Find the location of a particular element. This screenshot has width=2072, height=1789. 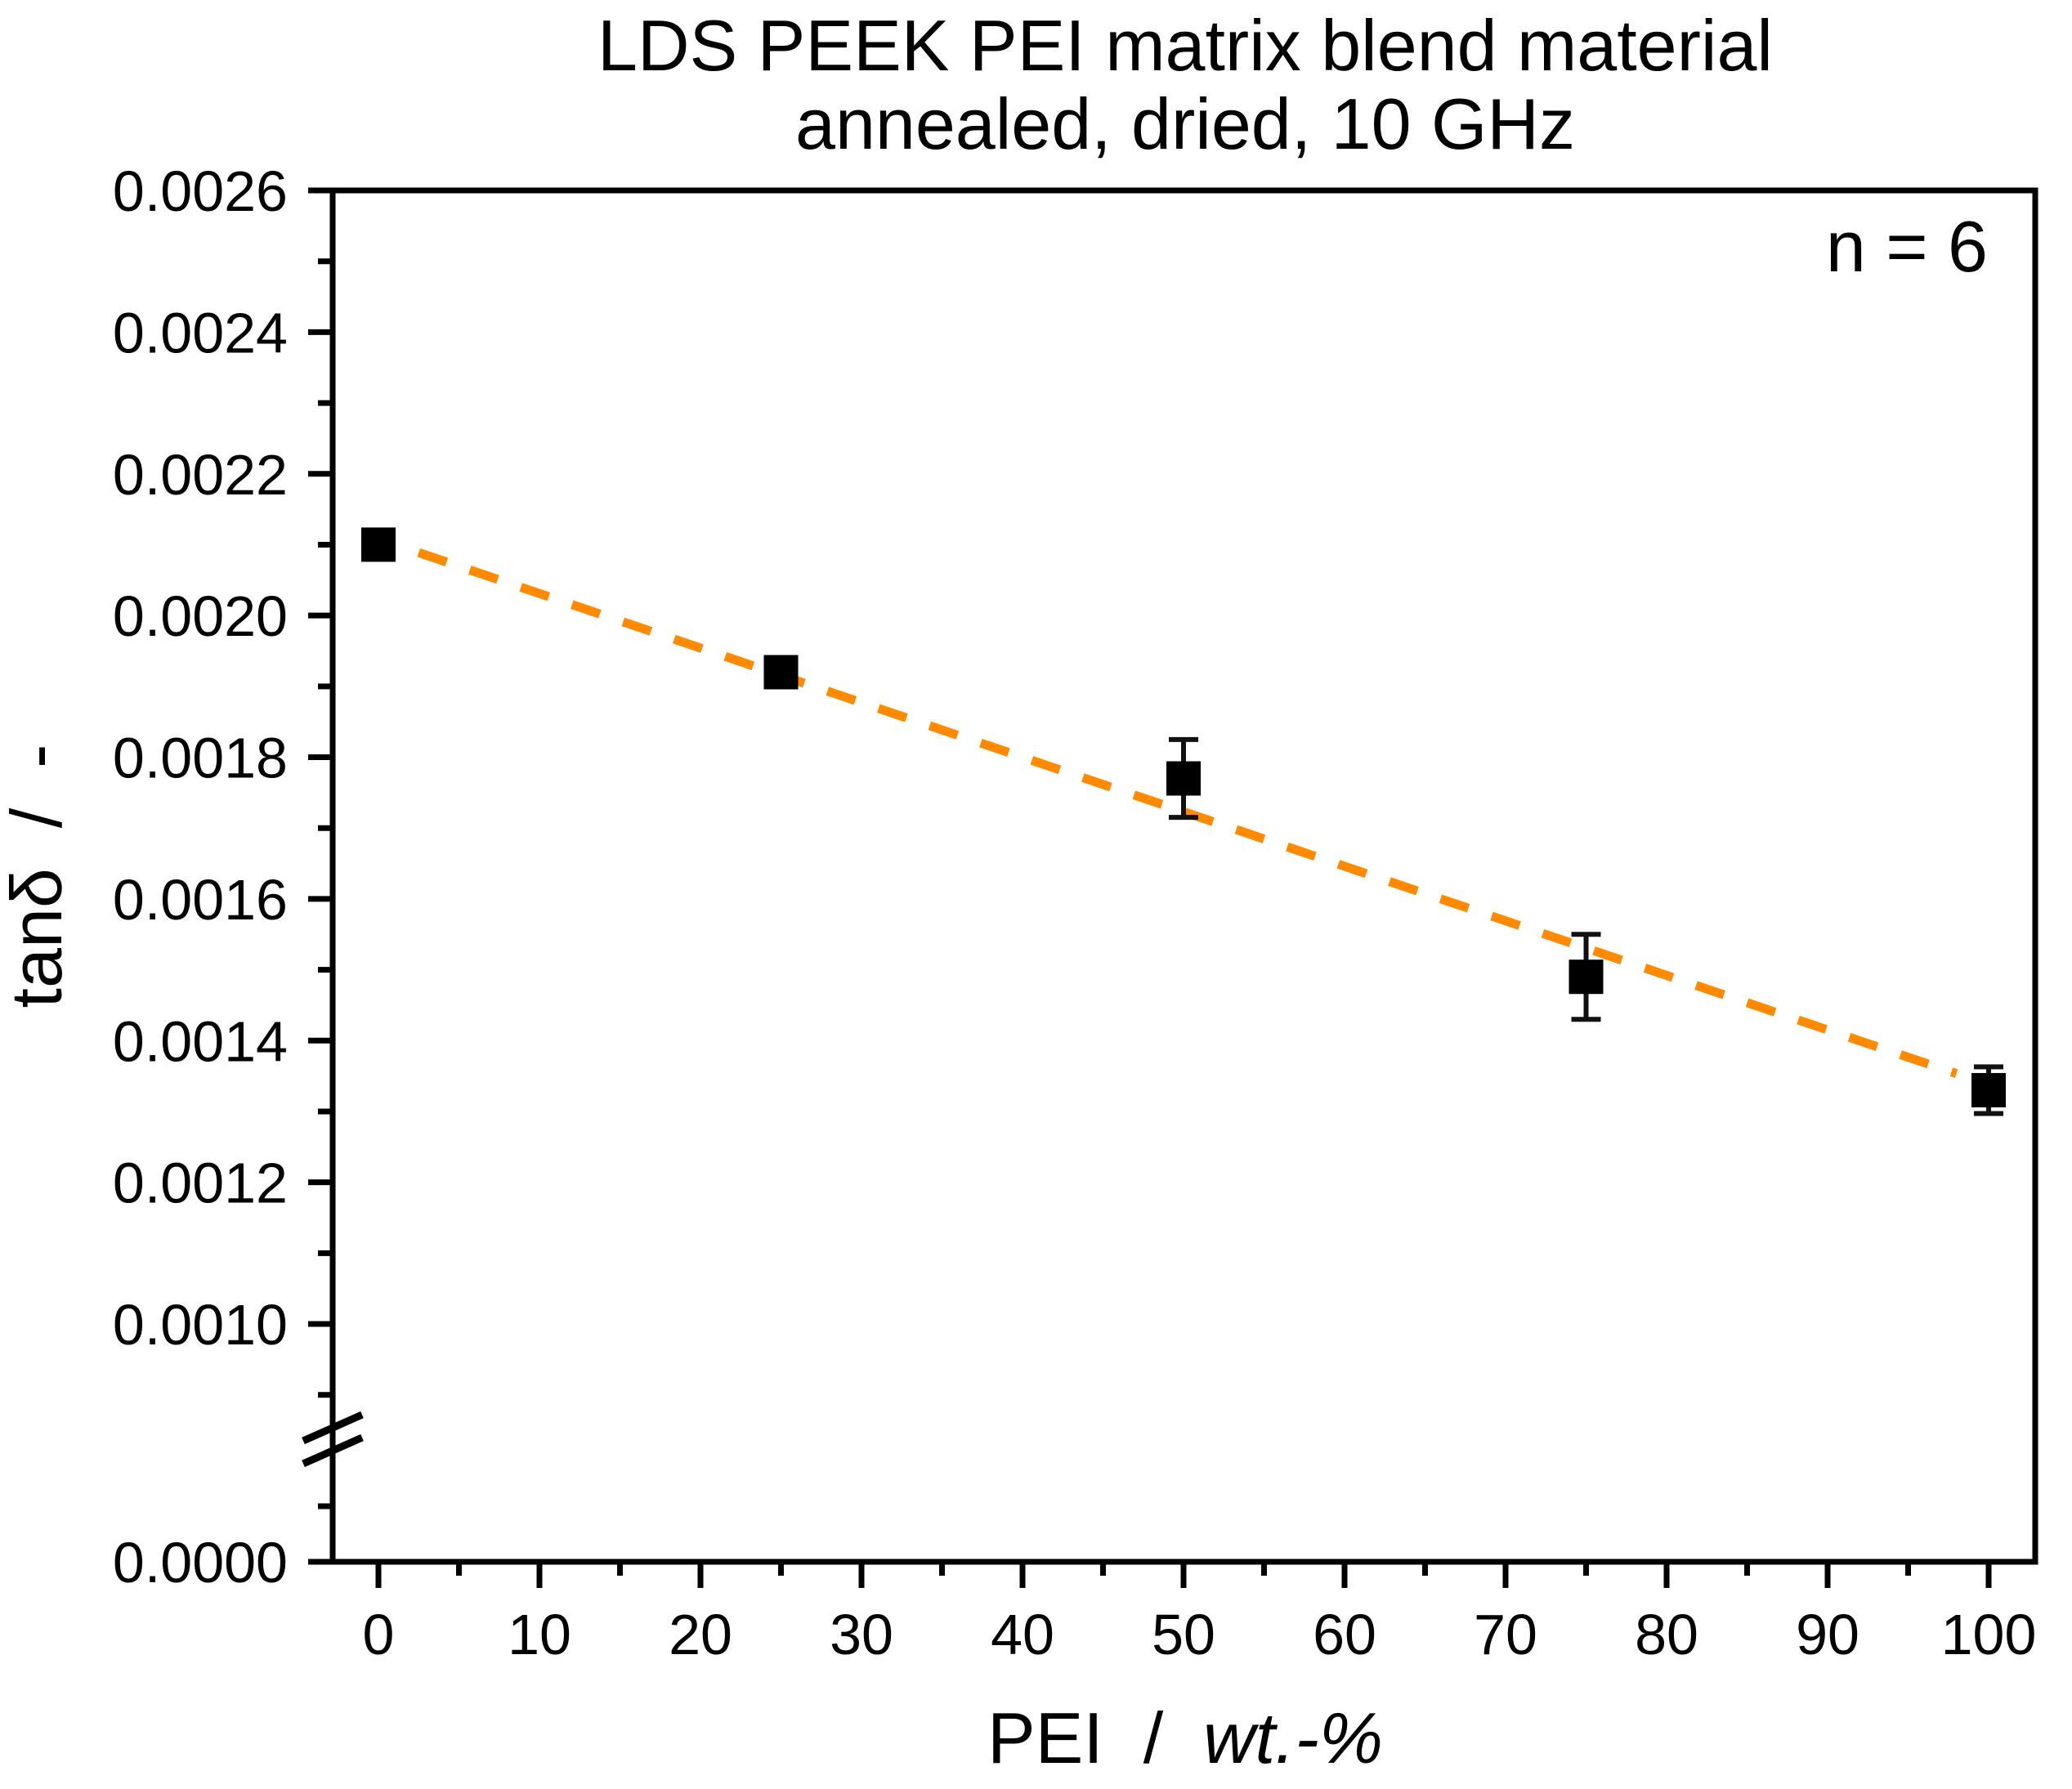

chart-title-line1: LDS PEEK PEI matrix blend material is located at coordinates (1185, 45).